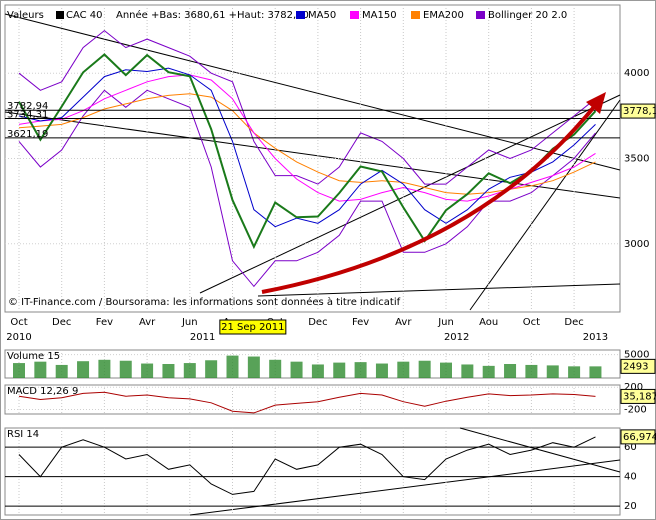 This screenshot has width=656, height=520. I want to click on macd-panel, so click(312, 399).